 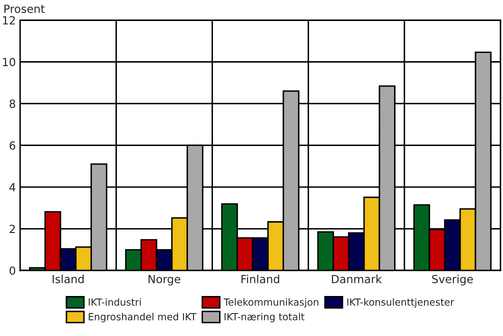 What do you see at coordinates (142, 317) in the screenshot?
I see `legend-label: Engroshandel med IKT` at bounding box center [142, 317].